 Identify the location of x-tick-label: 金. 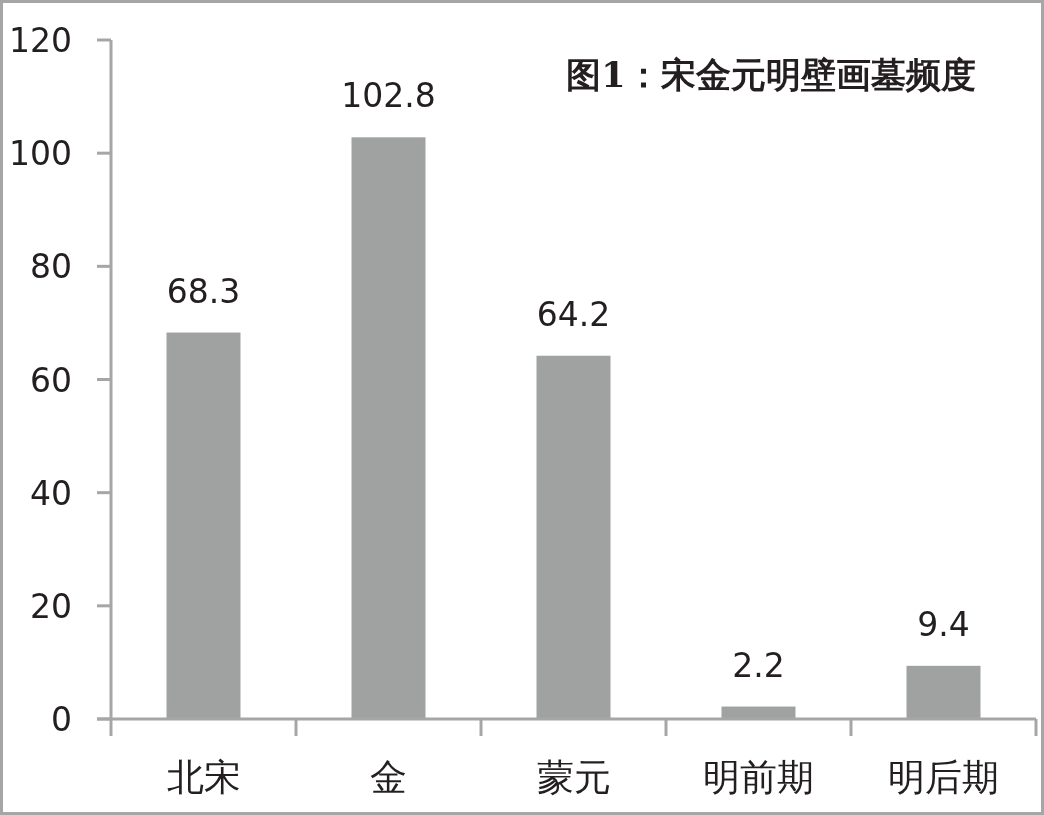
(388, 777).